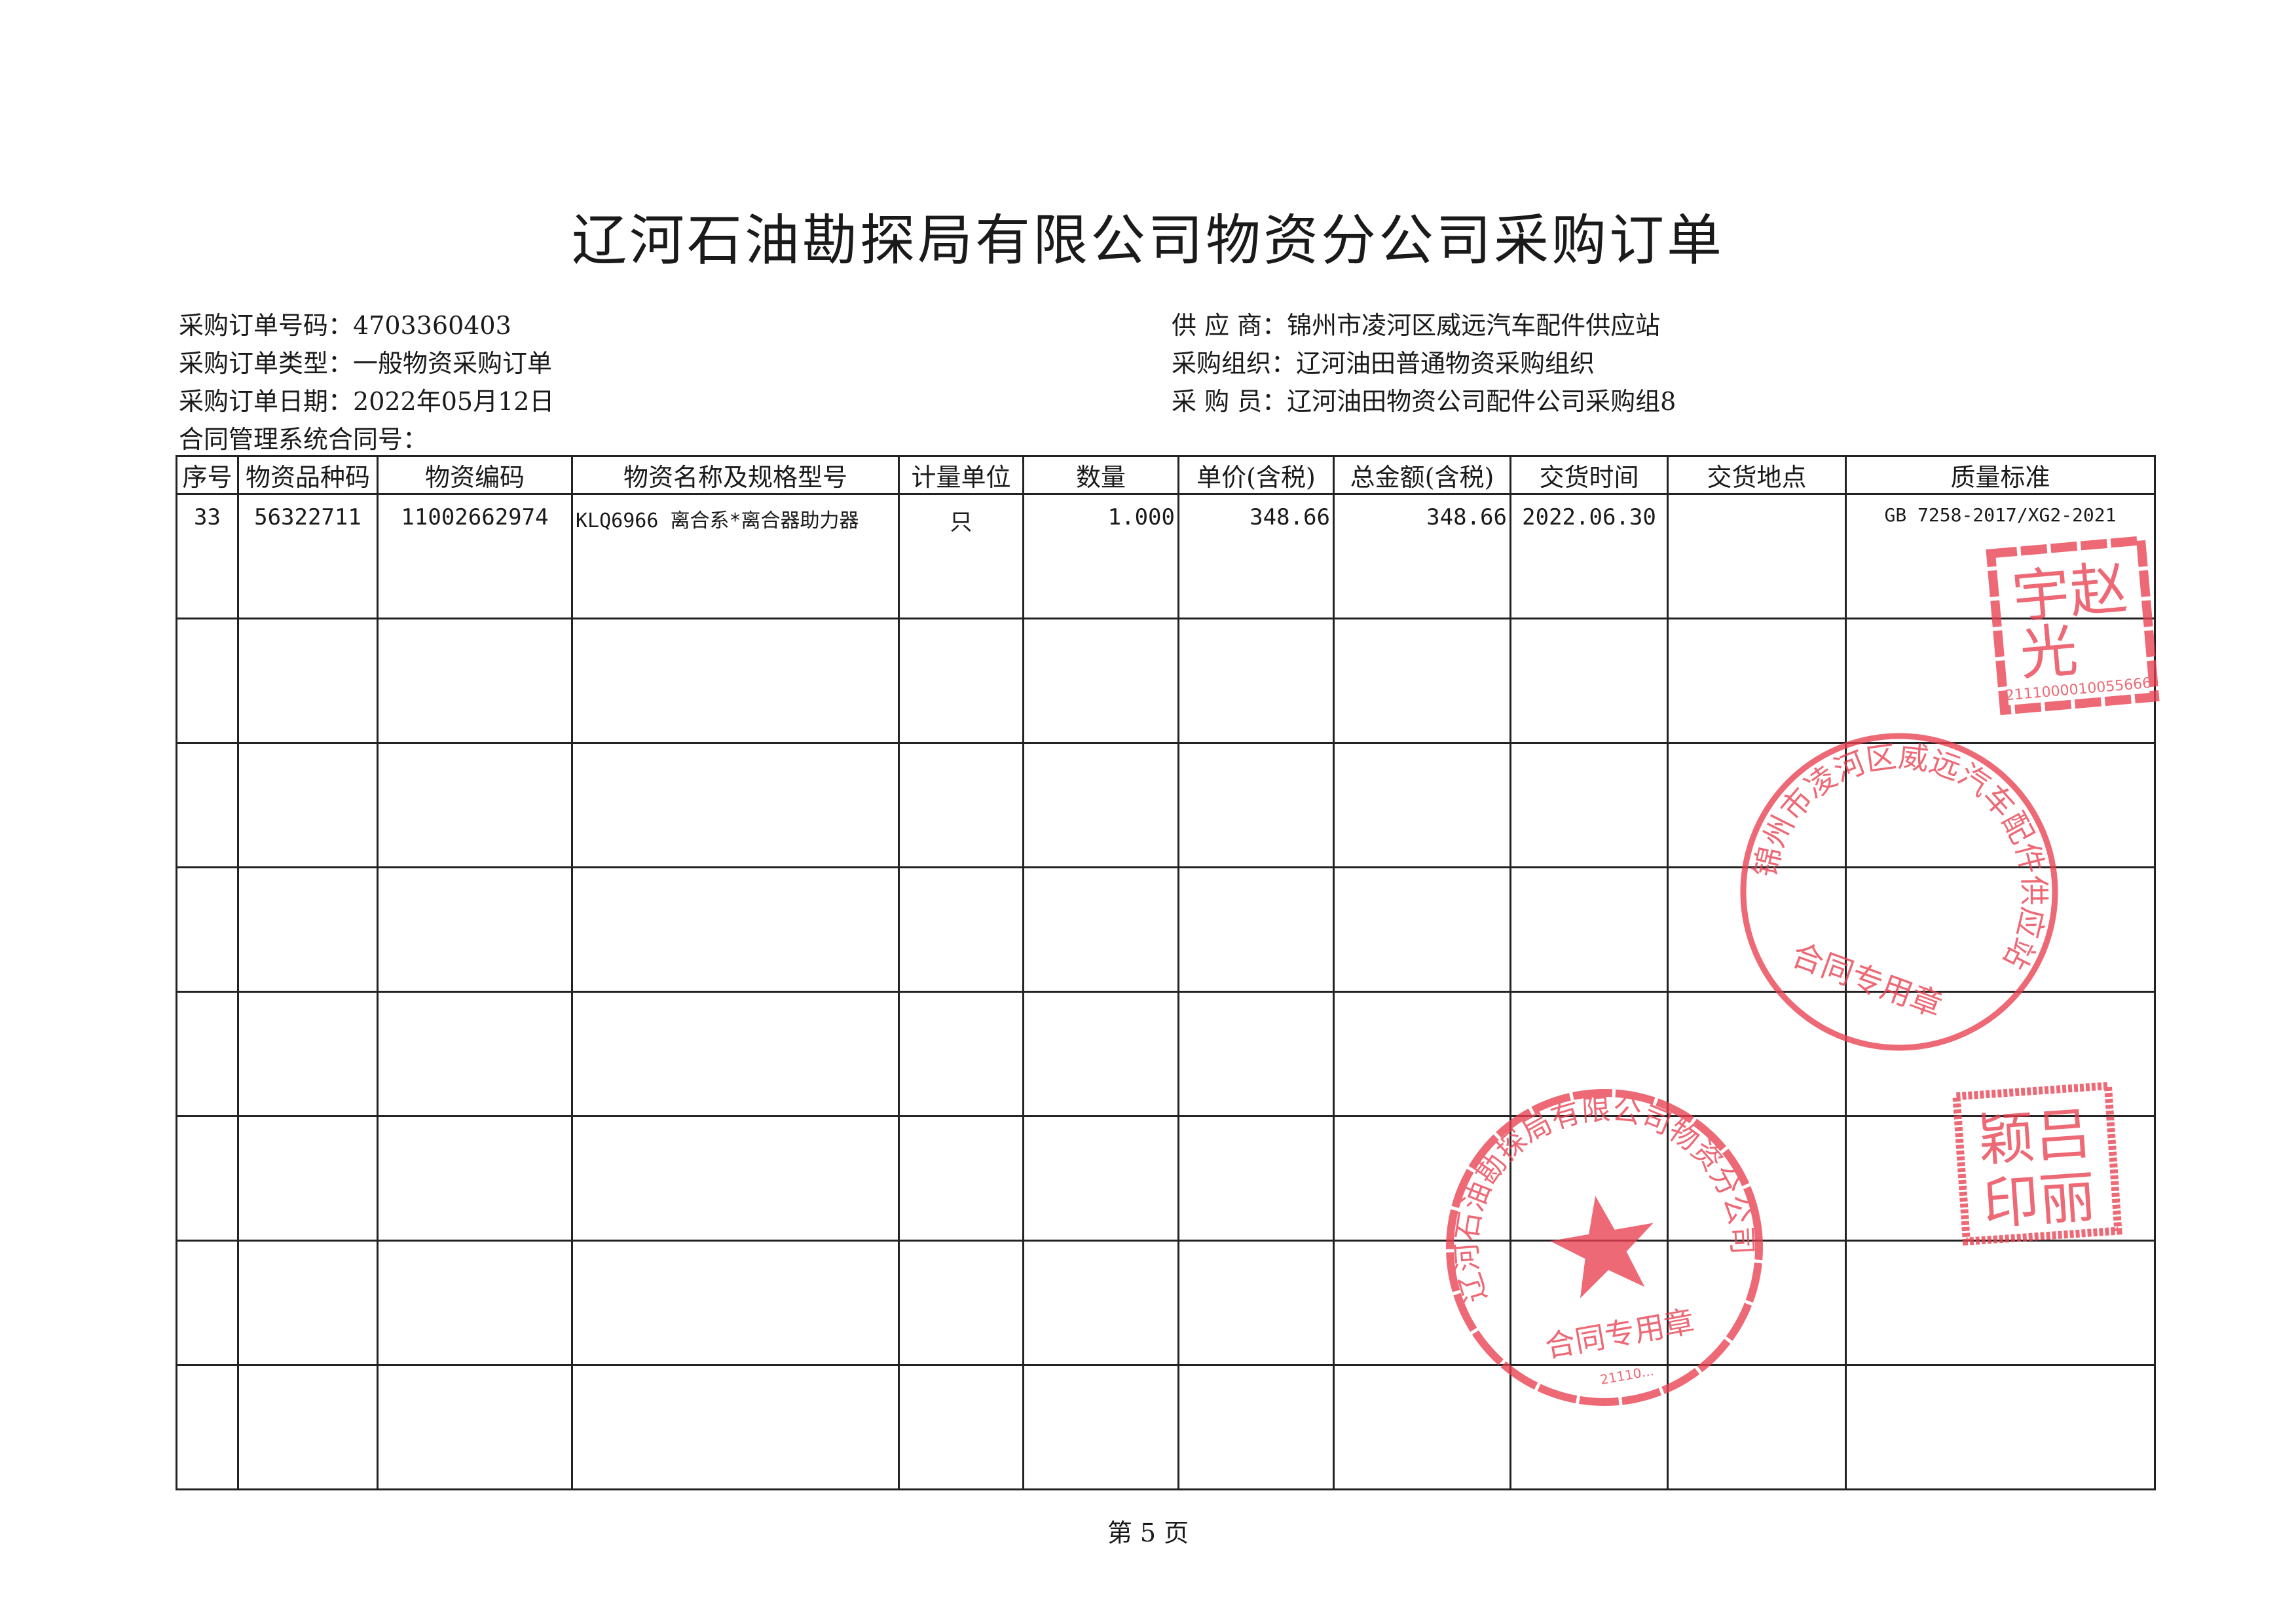 The height and width of the screenshot is (1624, 2296). I want to click on order-number: 采购订单号码：4703360403, so click(345, 325).